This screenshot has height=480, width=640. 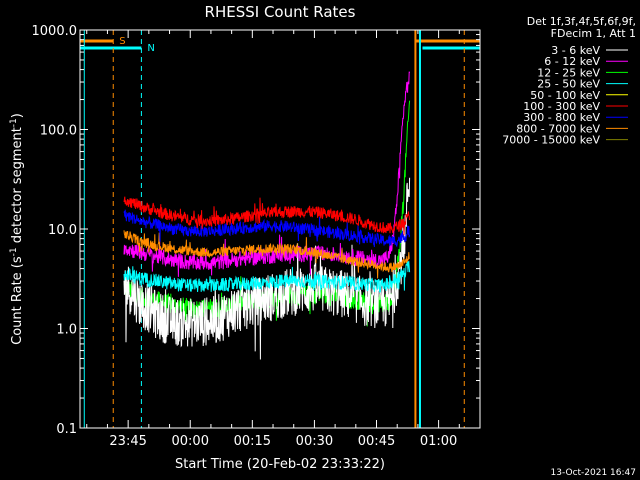 I want to click on chart-title: RHESSI Count Rates, so click(x=280, y=12).